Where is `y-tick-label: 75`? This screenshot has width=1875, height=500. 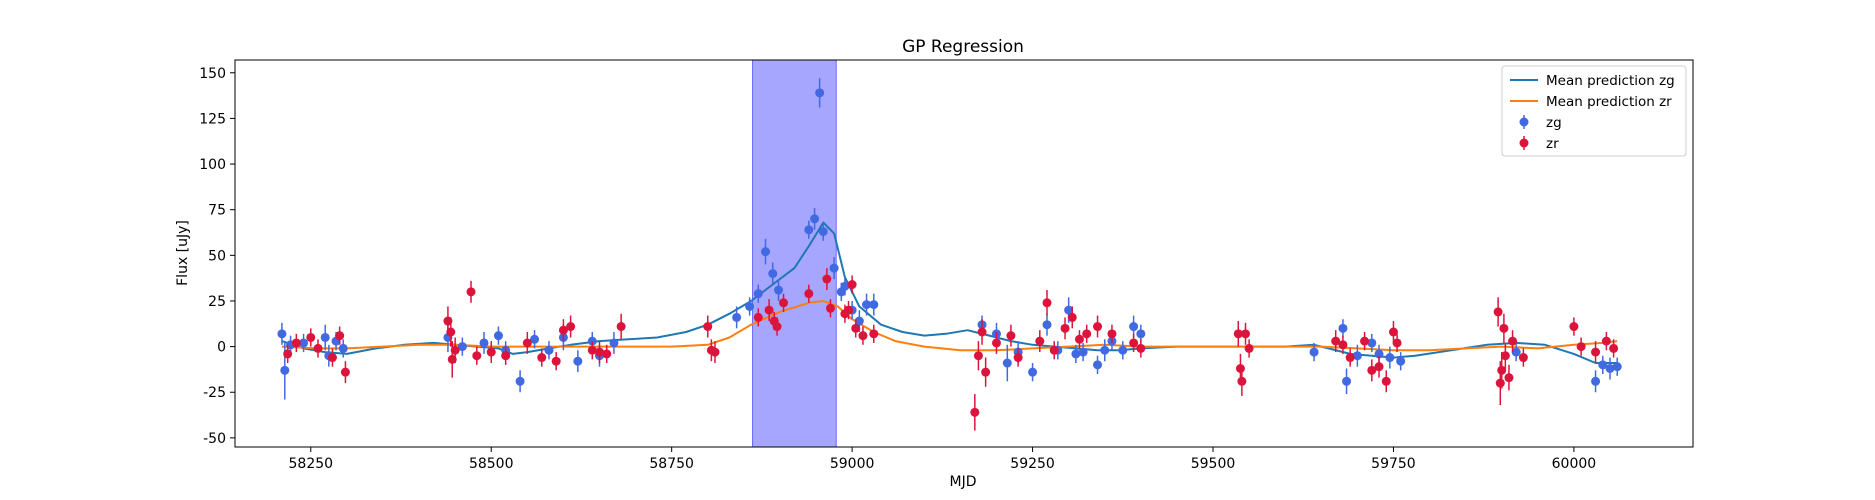
y-tick-label: 75 is located at coordinates (217, 211).